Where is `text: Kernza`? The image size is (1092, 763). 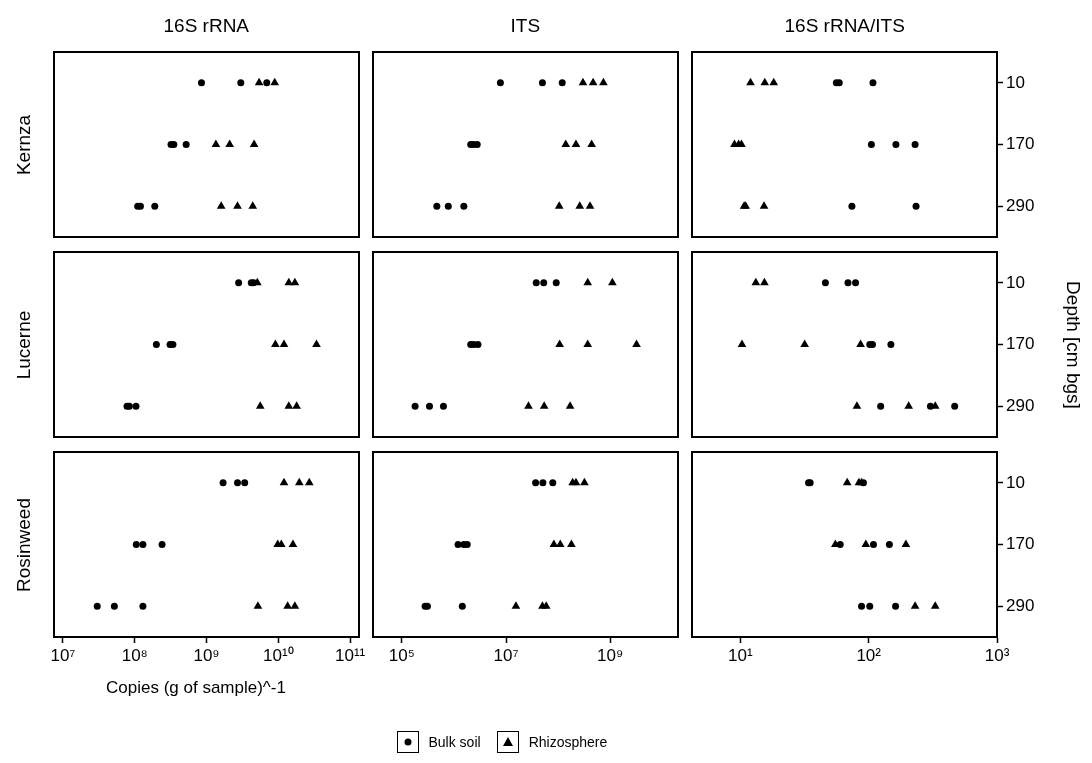
text: Kernza is located at coordinates (24, 144).